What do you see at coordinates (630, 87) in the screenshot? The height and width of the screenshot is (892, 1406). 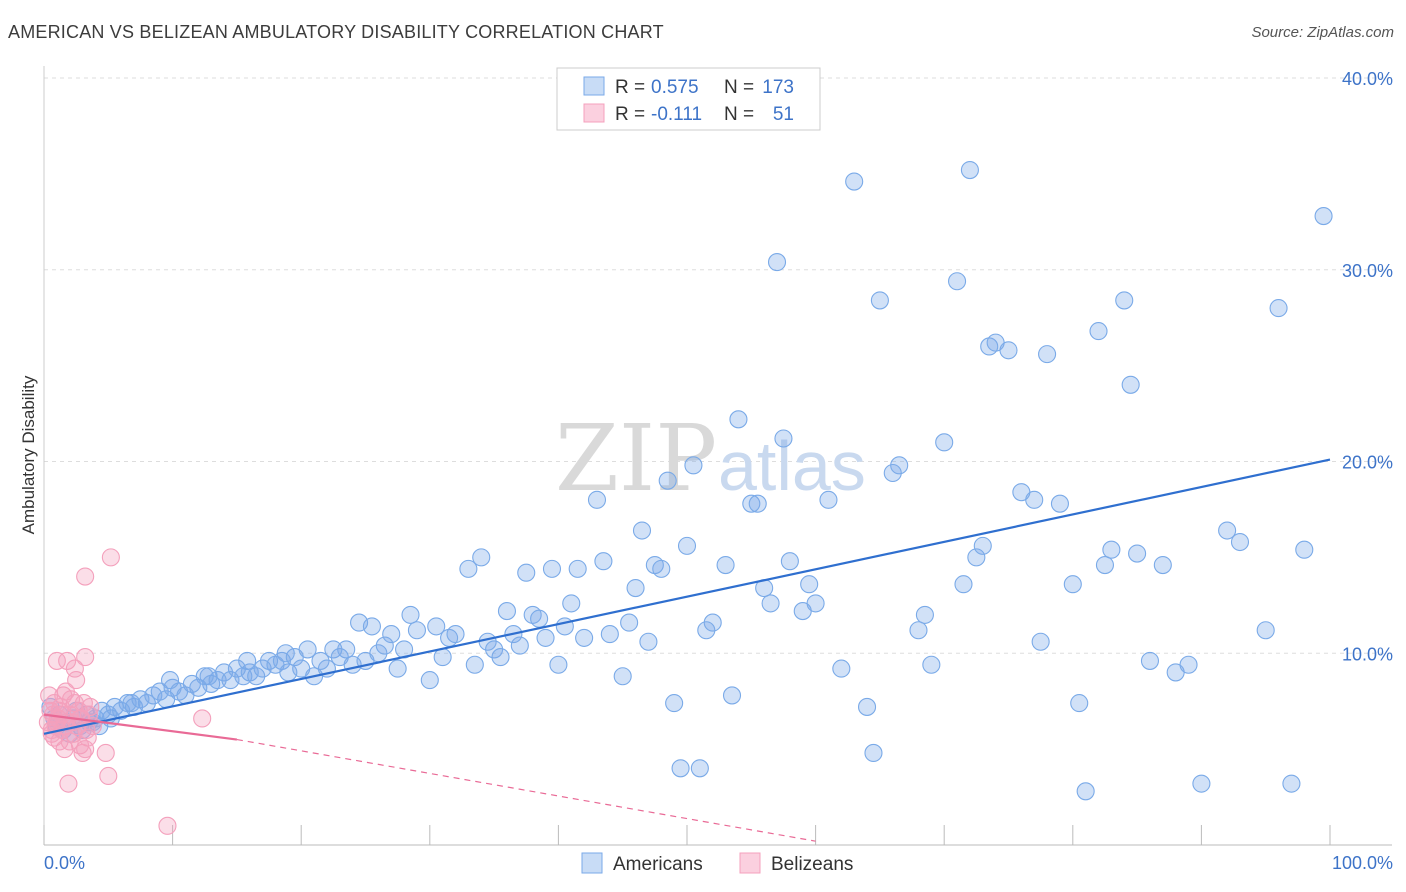 I see `legend-americans-r-label: R =` at bounding box center [630, 87].